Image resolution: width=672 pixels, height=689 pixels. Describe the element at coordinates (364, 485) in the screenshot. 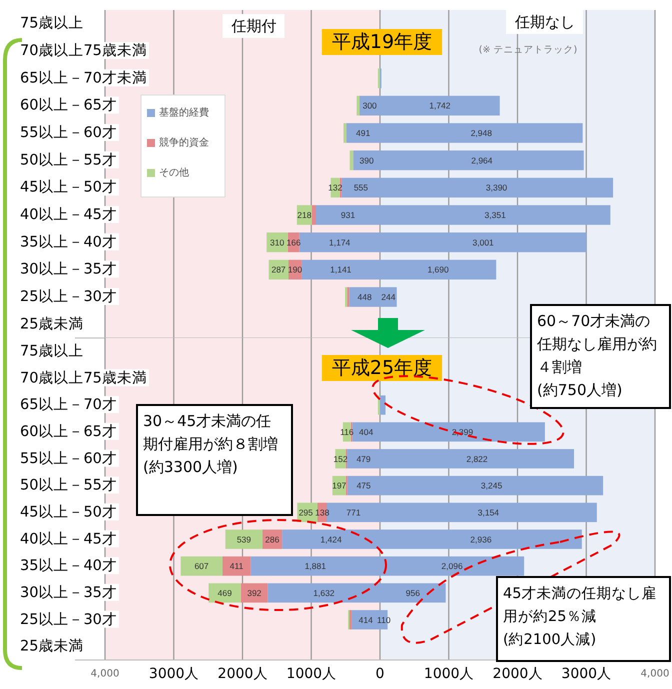

I see `data-label: 475` at that location.